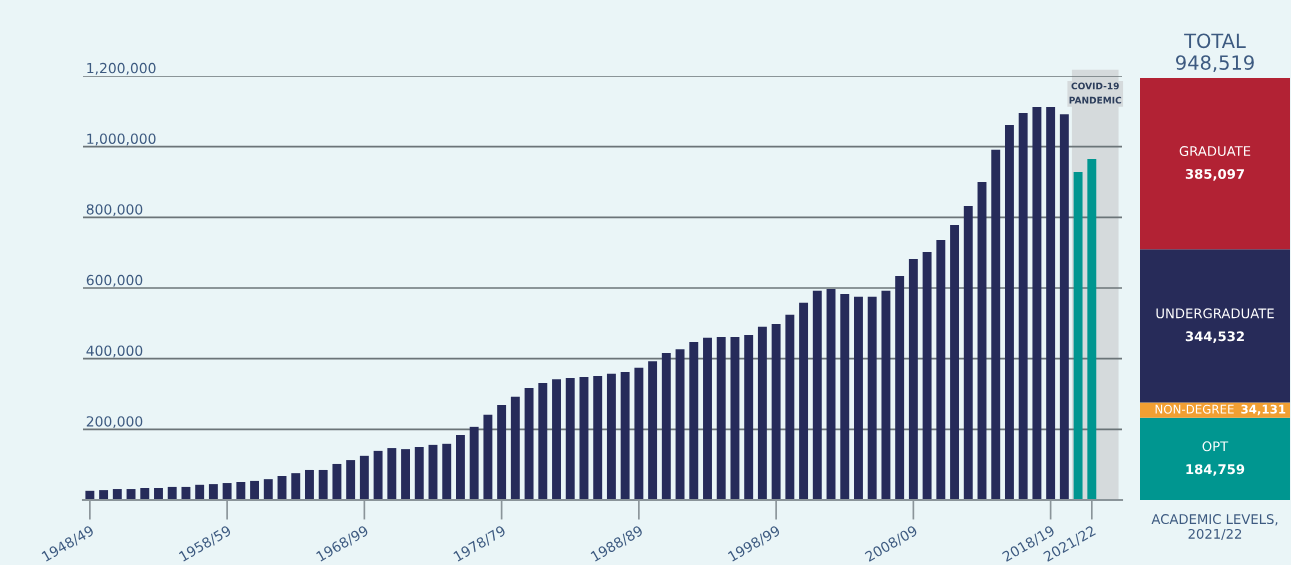 The image size is (1291, 565). I want to click on y-tick-label: 1,200,000, so click(121, 68).